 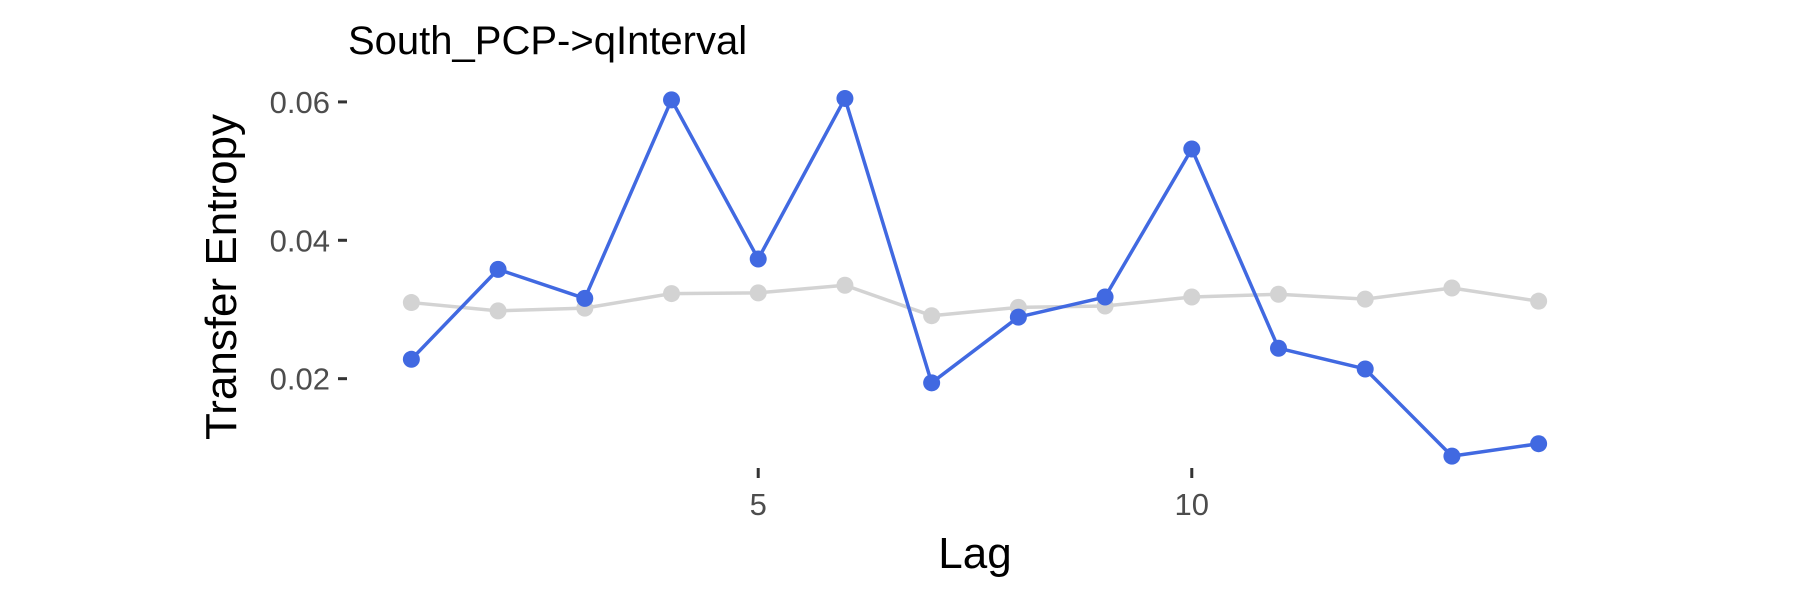 I want to click on y-axis-title: Transfer Entropy, so click(x=221, y=277).